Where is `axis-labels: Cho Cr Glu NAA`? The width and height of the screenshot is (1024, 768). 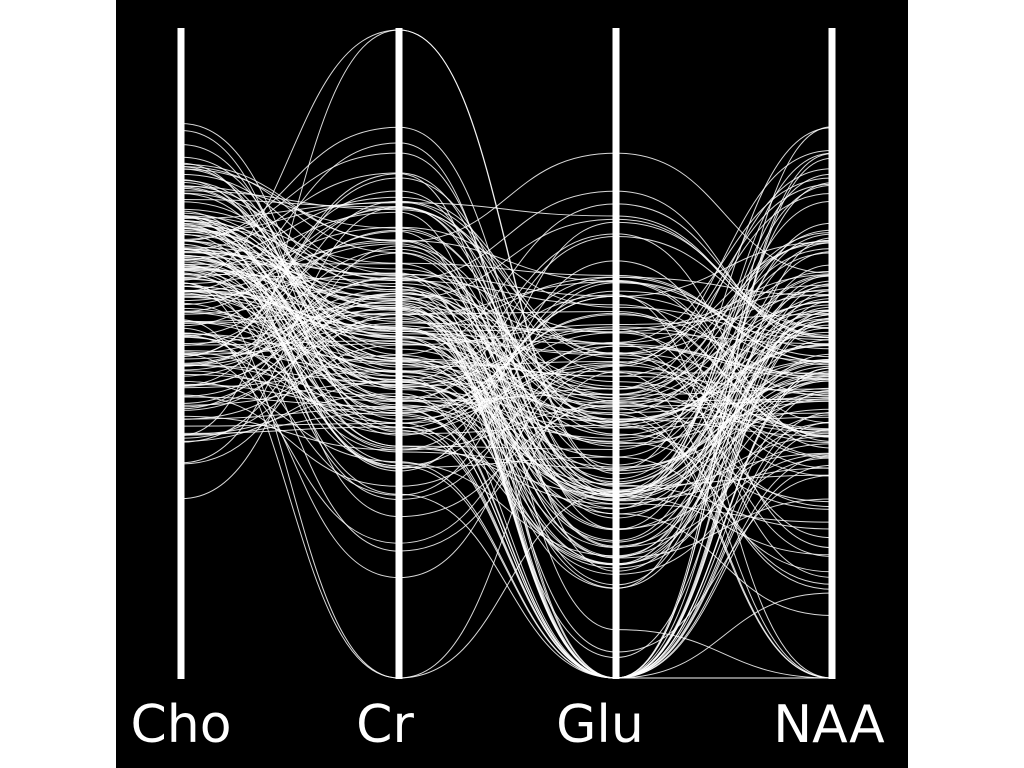
axis-labels: Cho Cr Glu NAA is located at coordinates (507, 725).